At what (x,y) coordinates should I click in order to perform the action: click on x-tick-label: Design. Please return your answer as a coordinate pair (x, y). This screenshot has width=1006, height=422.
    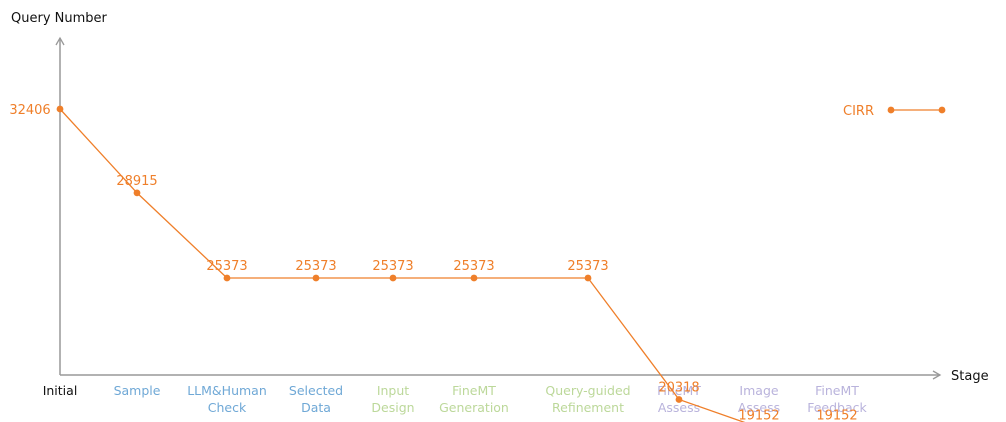
    Looking at the image, I should click on (392, 407).